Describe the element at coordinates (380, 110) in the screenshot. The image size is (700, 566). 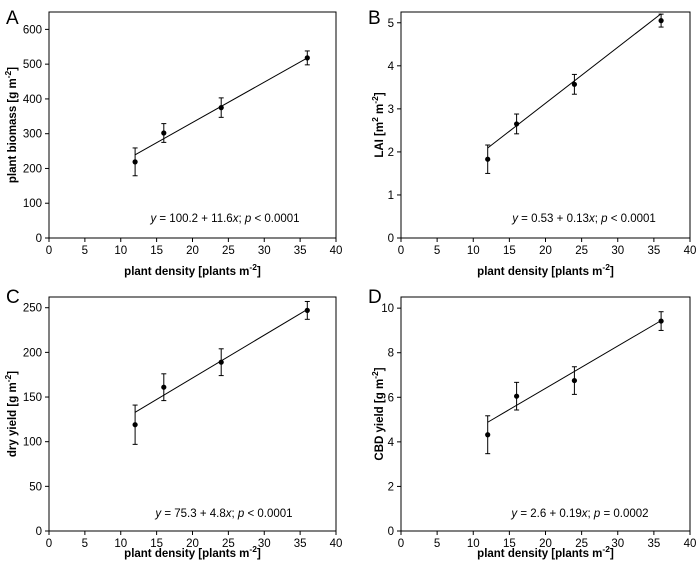
I see `y-axis-title-mid: m` at that location.